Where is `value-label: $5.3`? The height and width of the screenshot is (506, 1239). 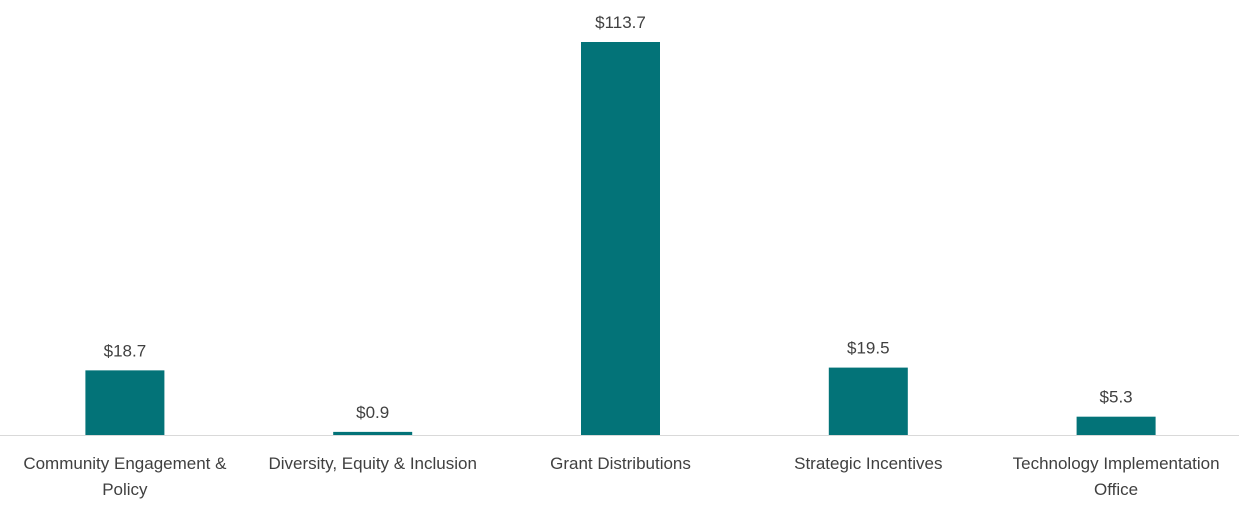
value-label: $5.3 is located at coordinates (1116, 397).